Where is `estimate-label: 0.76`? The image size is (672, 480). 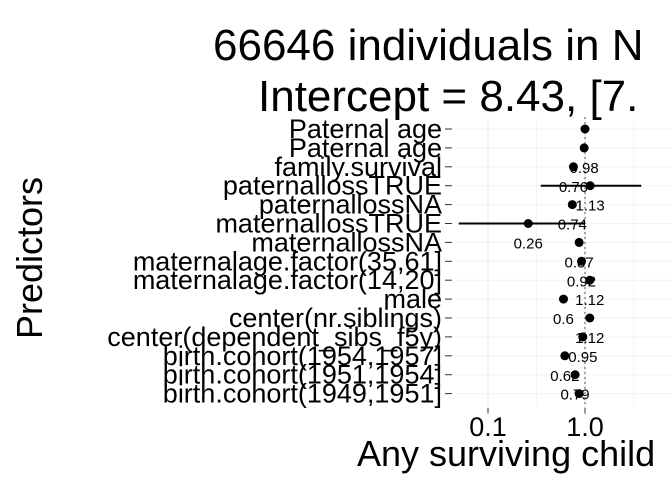 estimate-label: 0.76 is located at coordinates (573, 187).